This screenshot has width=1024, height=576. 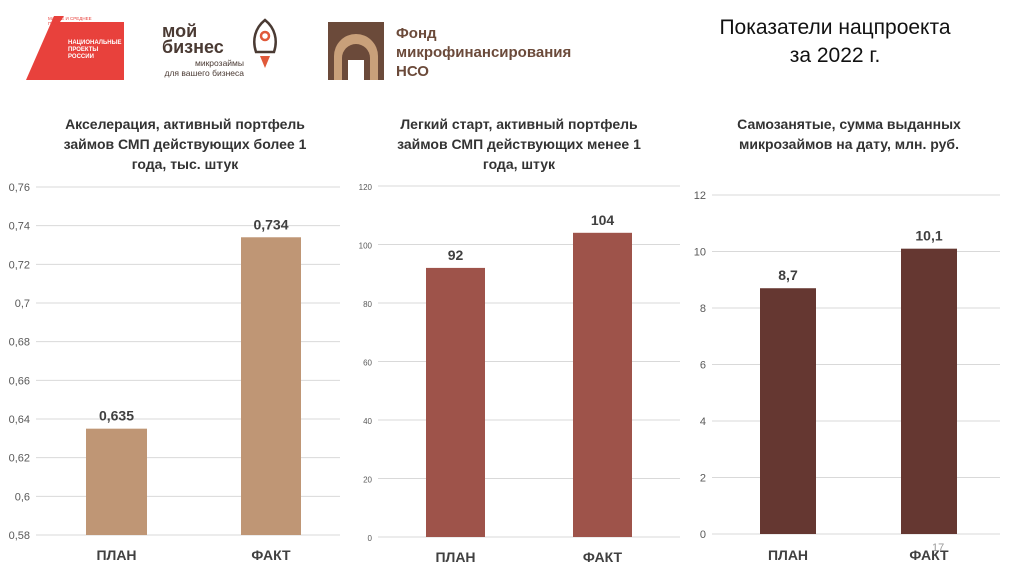 I want to click on chart1-ytick-label: 0,64, so click(x=19, y=420).